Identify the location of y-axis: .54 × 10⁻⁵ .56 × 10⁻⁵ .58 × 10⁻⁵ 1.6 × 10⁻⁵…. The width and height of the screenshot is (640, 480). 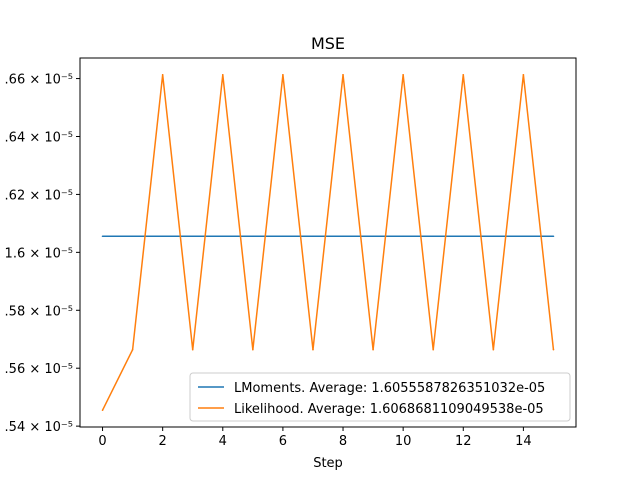
(42, 254).